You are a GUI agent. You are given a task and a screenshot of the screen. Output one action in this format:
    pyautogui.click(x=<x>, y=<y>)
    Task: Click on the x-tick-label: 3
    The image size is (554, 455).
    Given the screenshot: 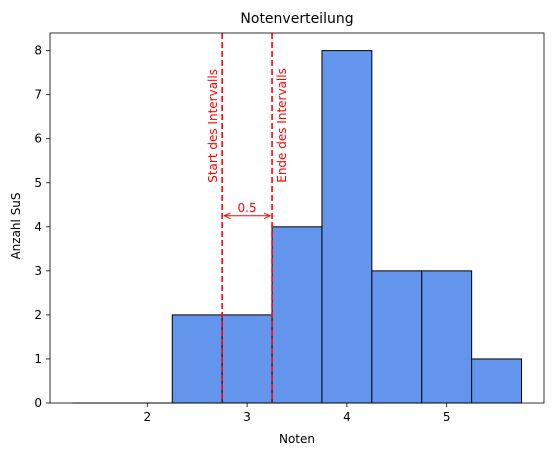 What is the action you would take?
    pyautogui.click(x=247, y=417)
    